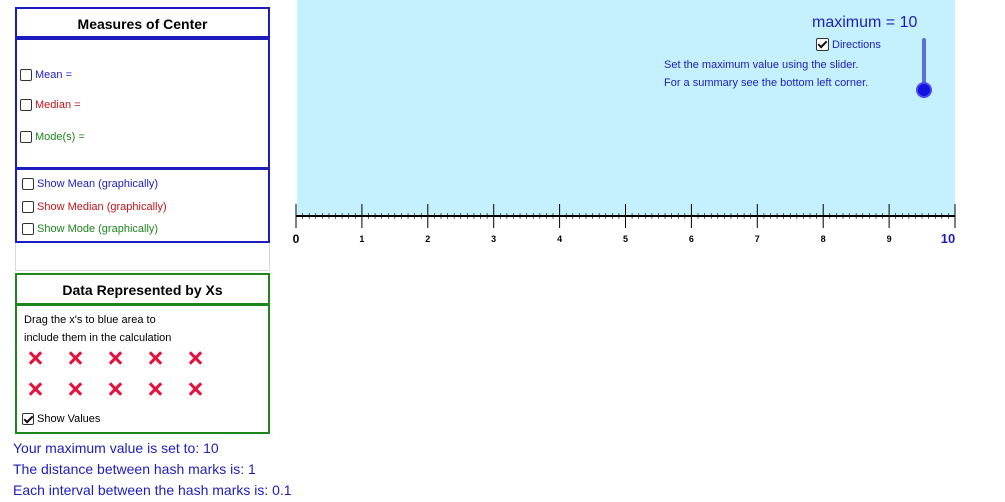 The width and height of the screenshot is (1005, 502). What do you see at coordinates (98, 338) in the screenshot?
I see `instruction-line-2: include them in the calculation` at bounding box center [98, 338].